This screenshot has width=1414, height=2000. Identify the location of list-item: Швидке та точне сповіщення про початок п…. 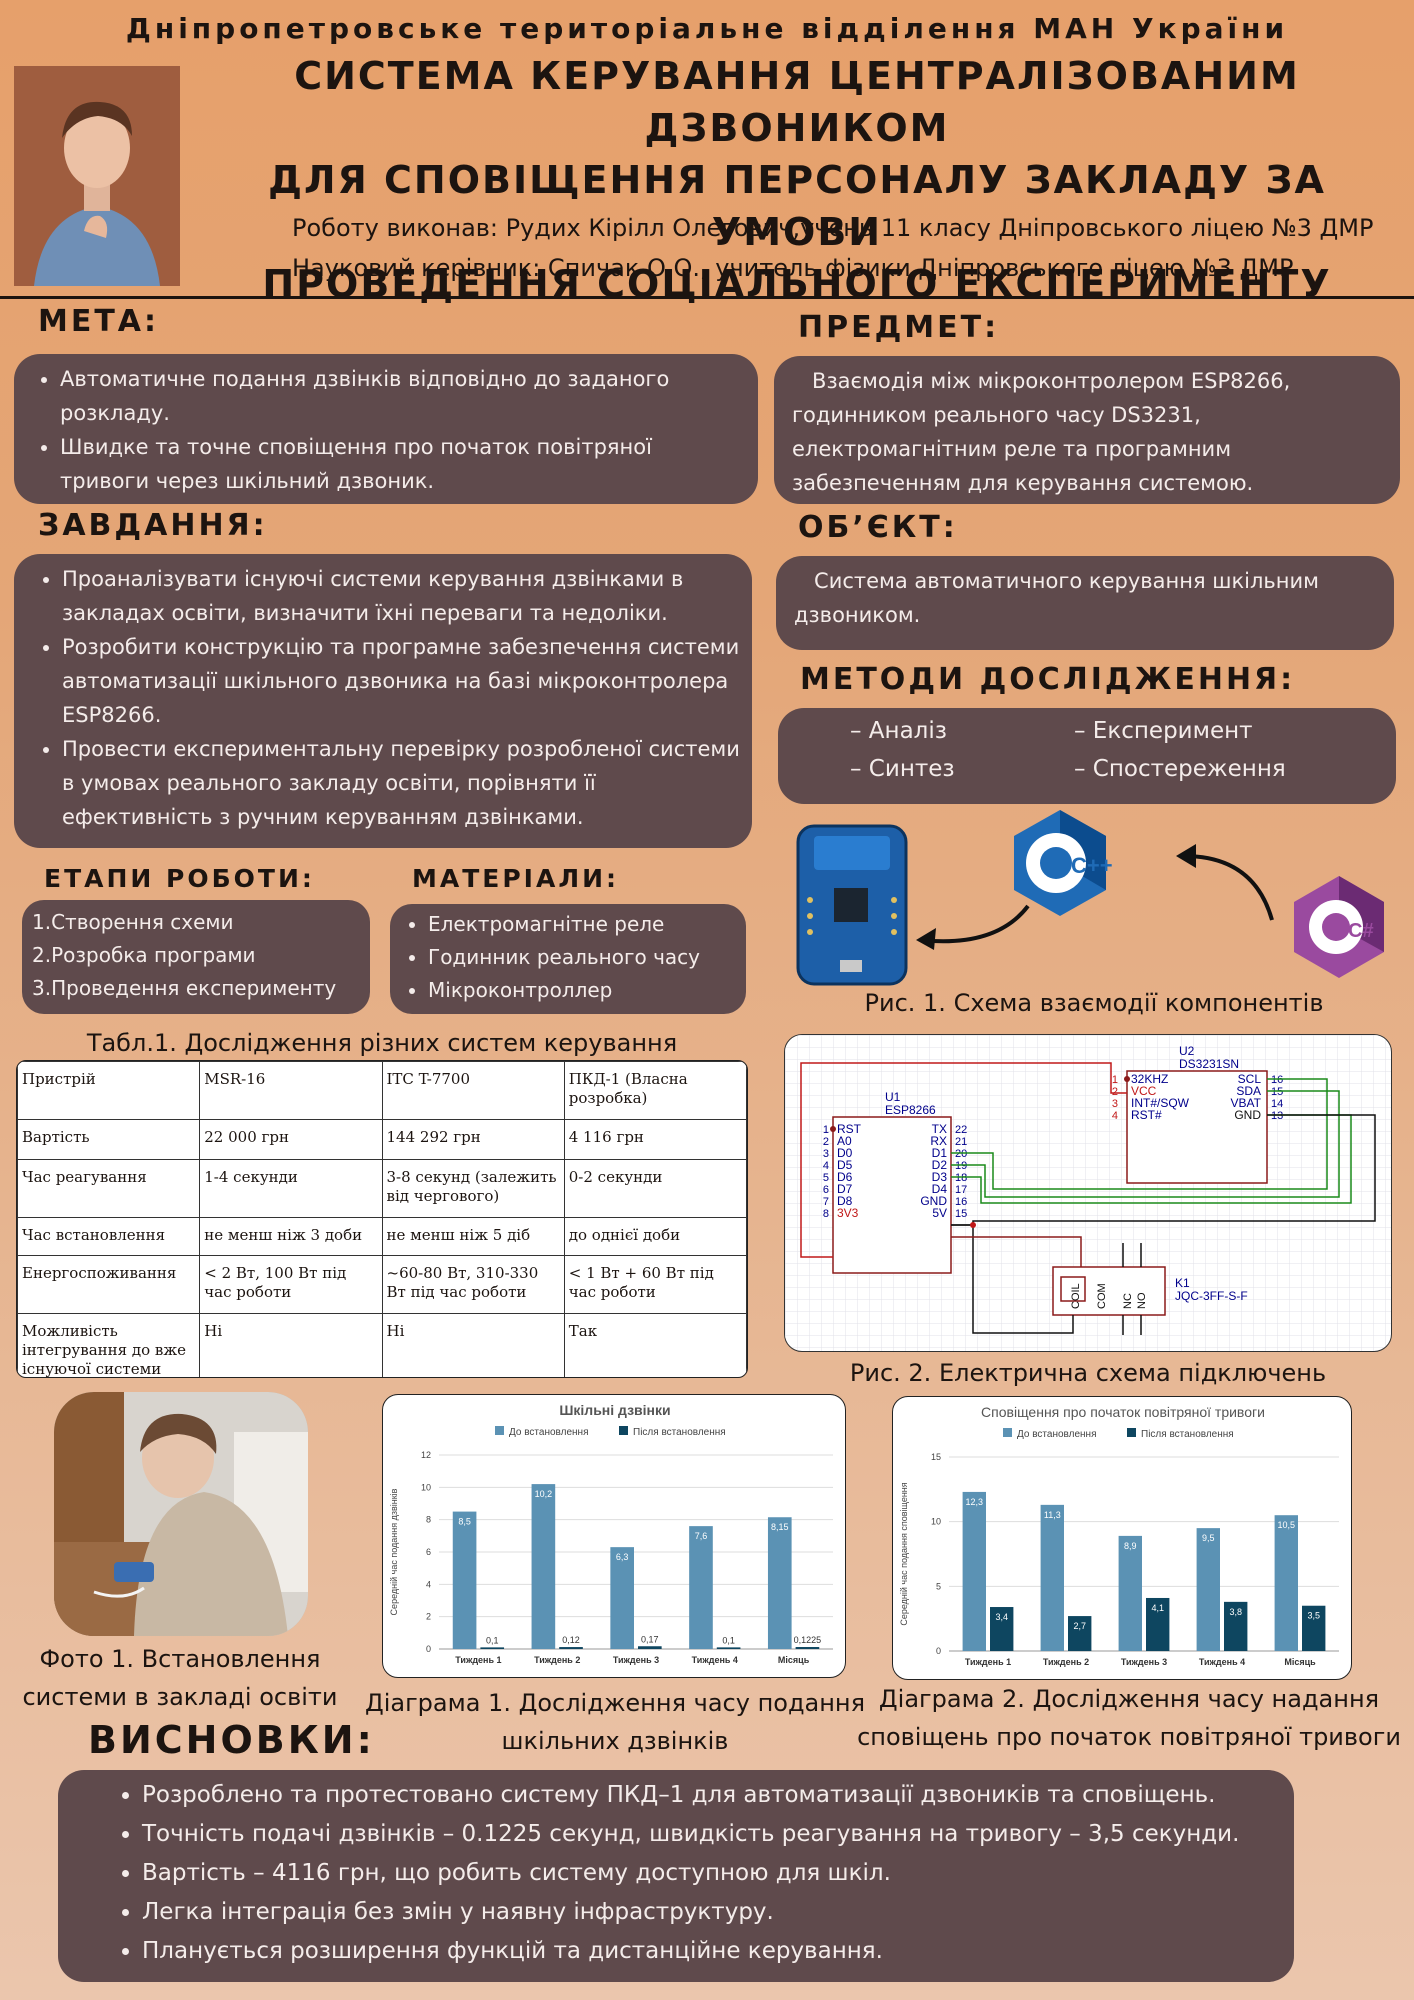
(401, 464).